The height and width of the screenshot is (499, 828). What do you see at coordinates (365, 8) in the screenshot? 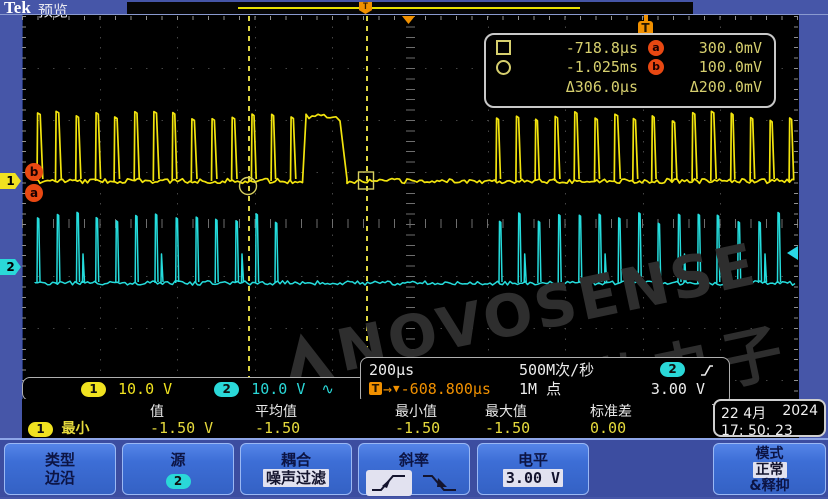
I see `record-trigger-marker-icon: T` at bounding box center [365, 8].